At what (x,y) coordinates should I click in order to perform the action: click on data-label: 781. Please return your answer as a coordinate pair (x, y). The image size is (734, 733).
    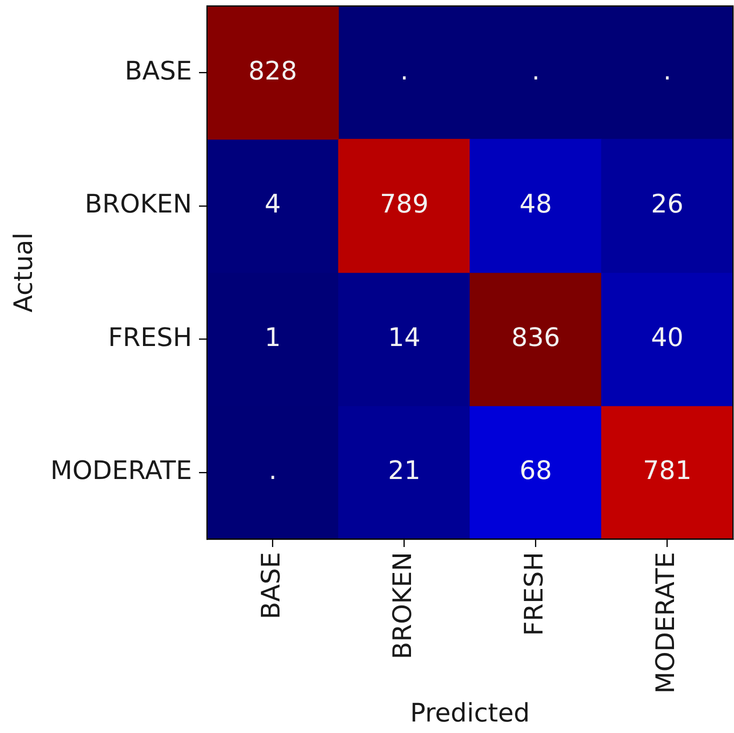
    Looking at the image, I should click on (667, 471).